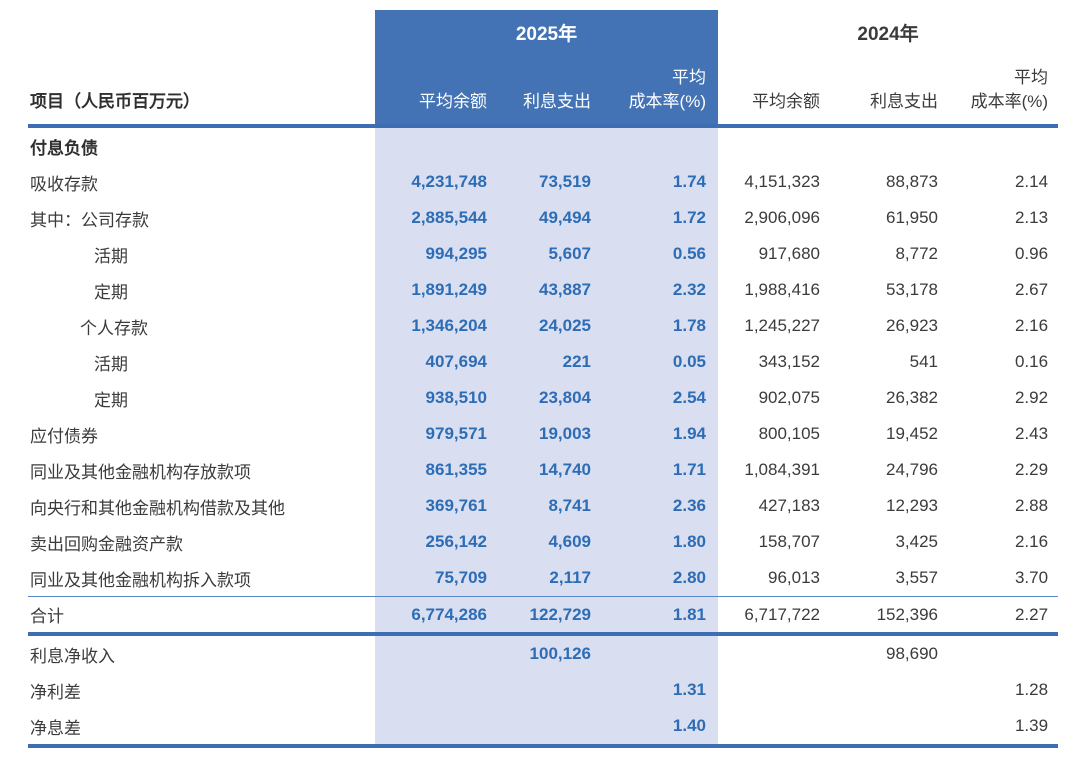 This screenshot has width=1080, height=757. Describe the element at coordinates (924, 361) in the screenshot. I see `interest-expense-2024: 541` at that location.